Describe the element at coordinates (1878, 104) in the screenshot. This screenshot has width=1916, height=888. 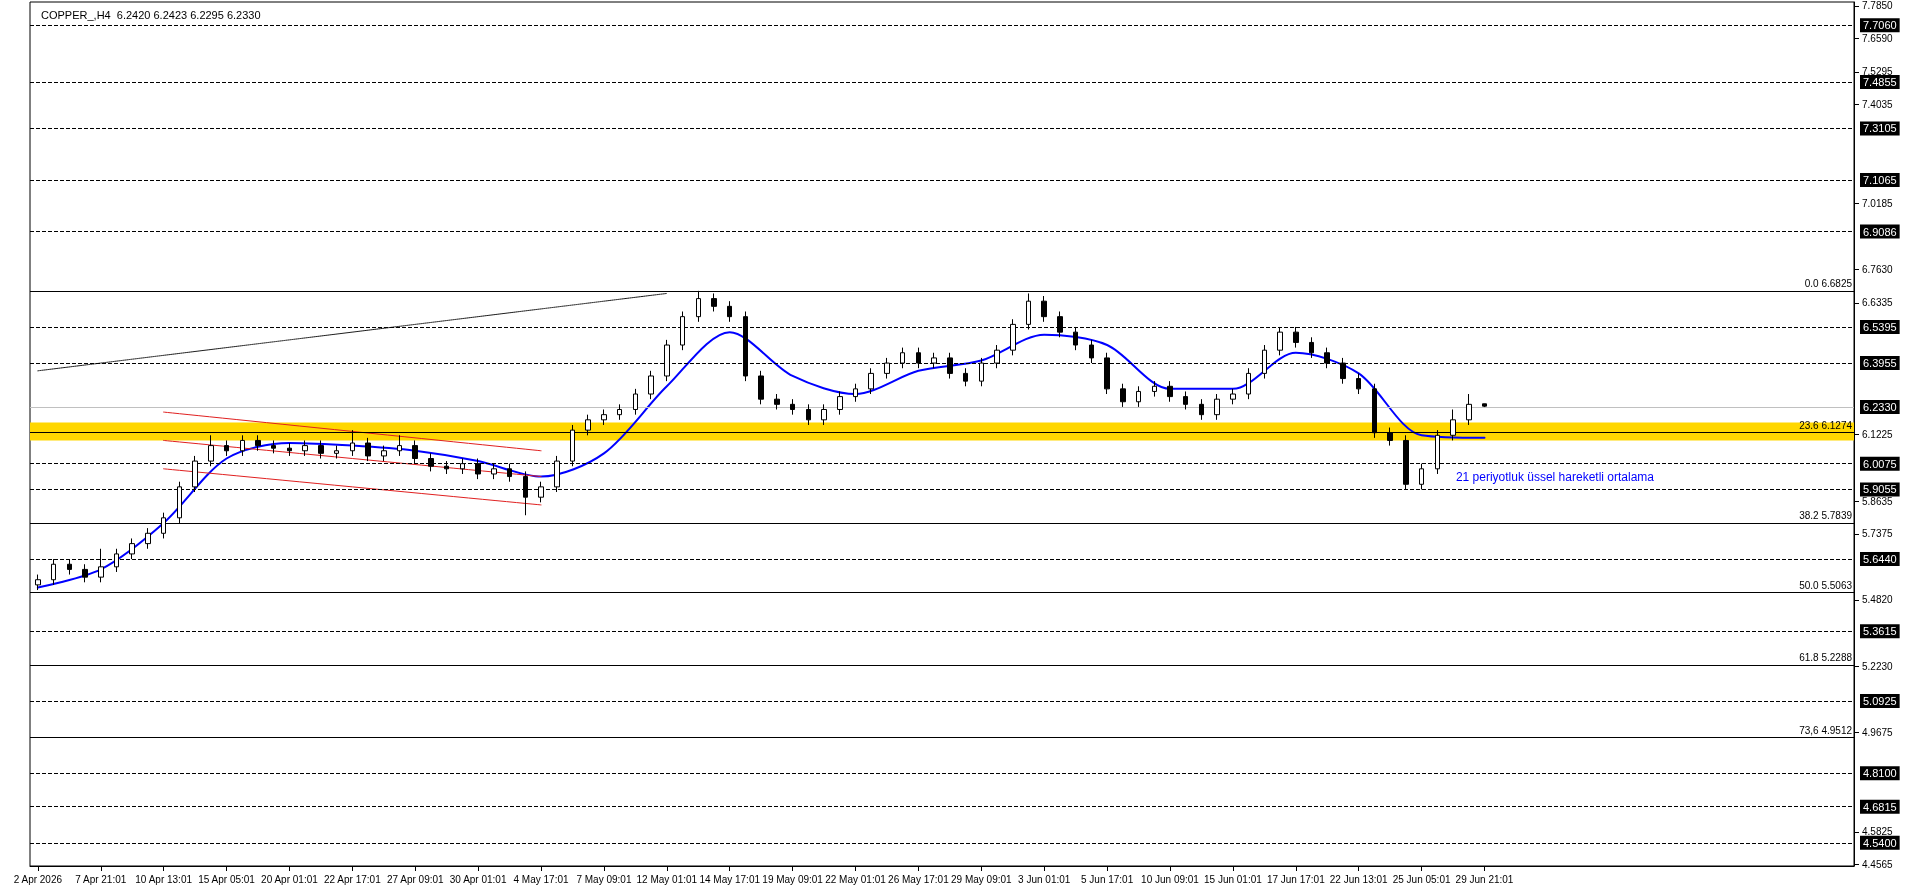
I see `y-tick-label: 7.4035` at that location.